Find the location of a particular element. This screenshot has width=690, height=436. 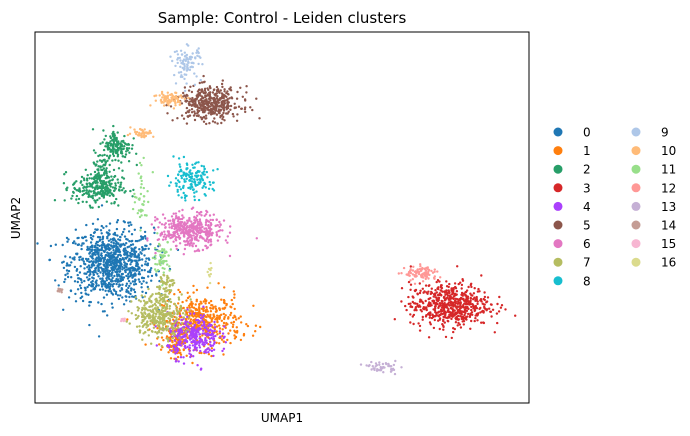

cluster-0-points is located at coordinates (108, 271).